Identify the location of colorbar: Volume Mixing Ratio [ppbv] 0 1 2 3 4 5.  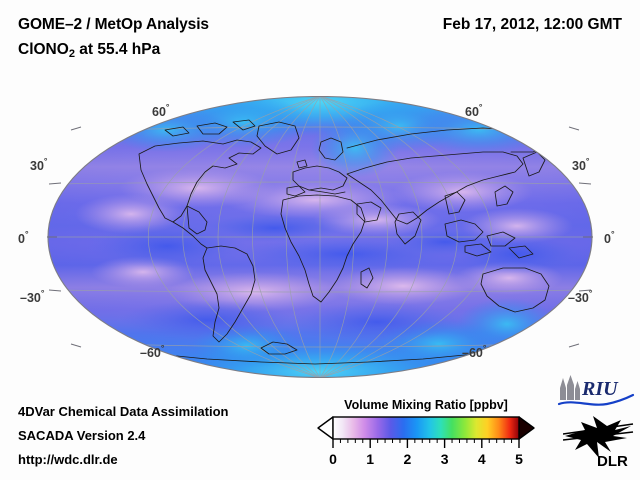
(426, 434).